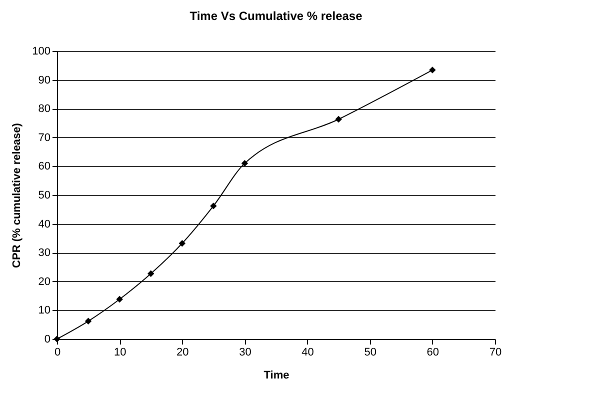 The image size is (603, 409). What do you see at coordinates (44, 310) in the screenshot?
I see `y-tick-label: 10` at bounding box center [44, 310].